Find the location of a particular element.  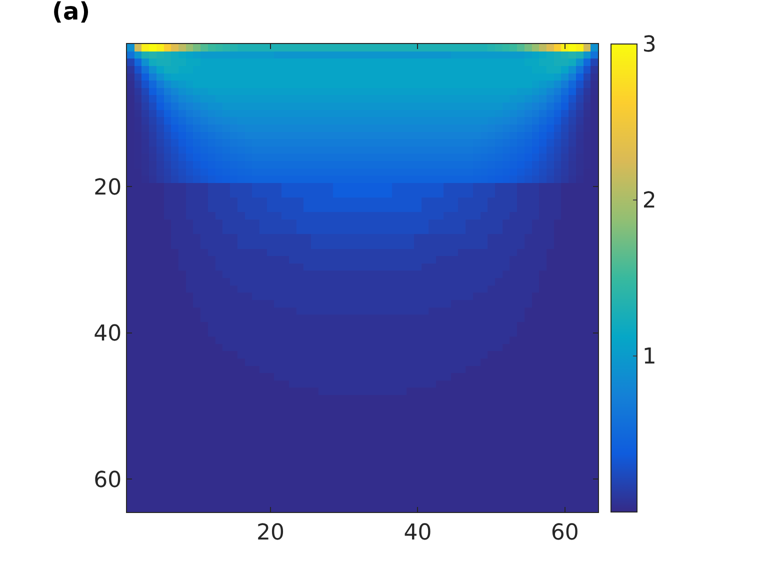

x-tick-label: 20 is located at coordinates (270, 533).